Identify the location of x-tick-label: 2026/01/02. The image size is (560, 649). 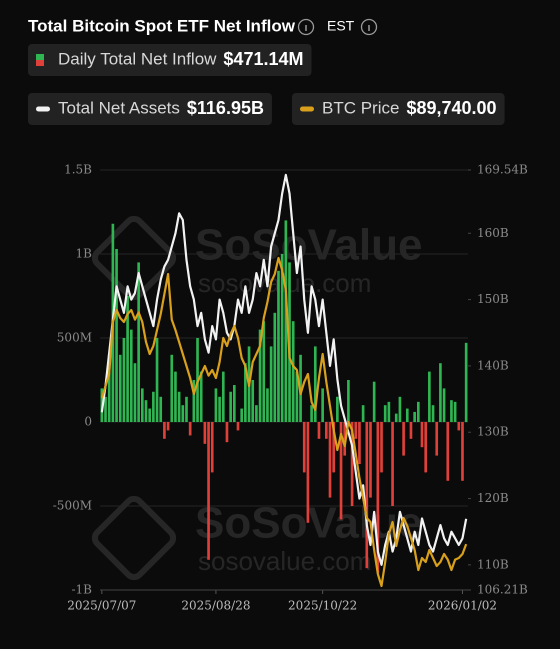
(462, 606).